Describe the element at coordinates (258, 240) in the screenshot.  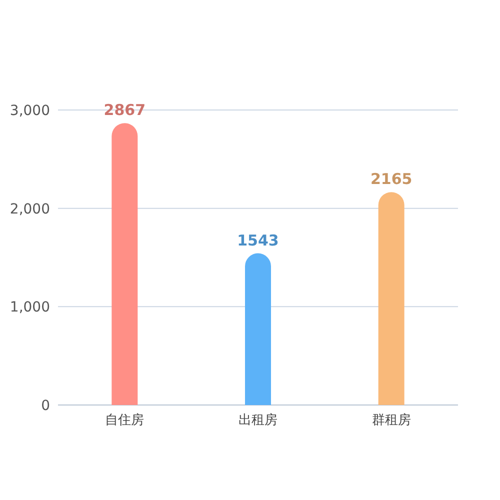
I see `data-label: 1543` at that location.